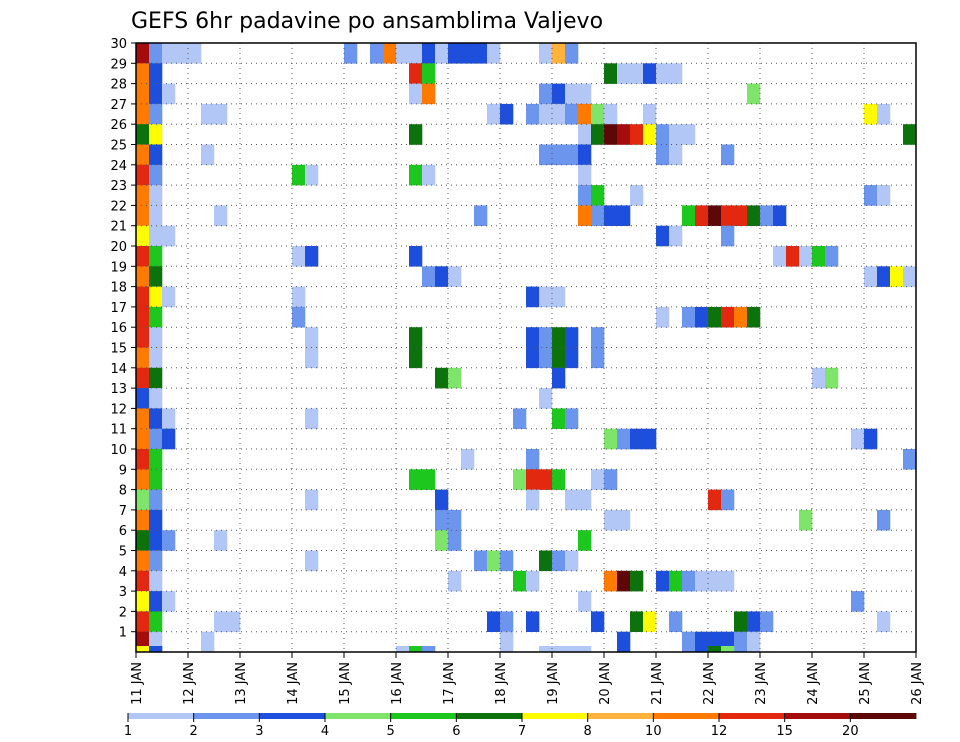 Image resolution: width=960 pixels, height=742 pixels. I want to click on x-tick-label: 19 JAN, so click(553, 683).